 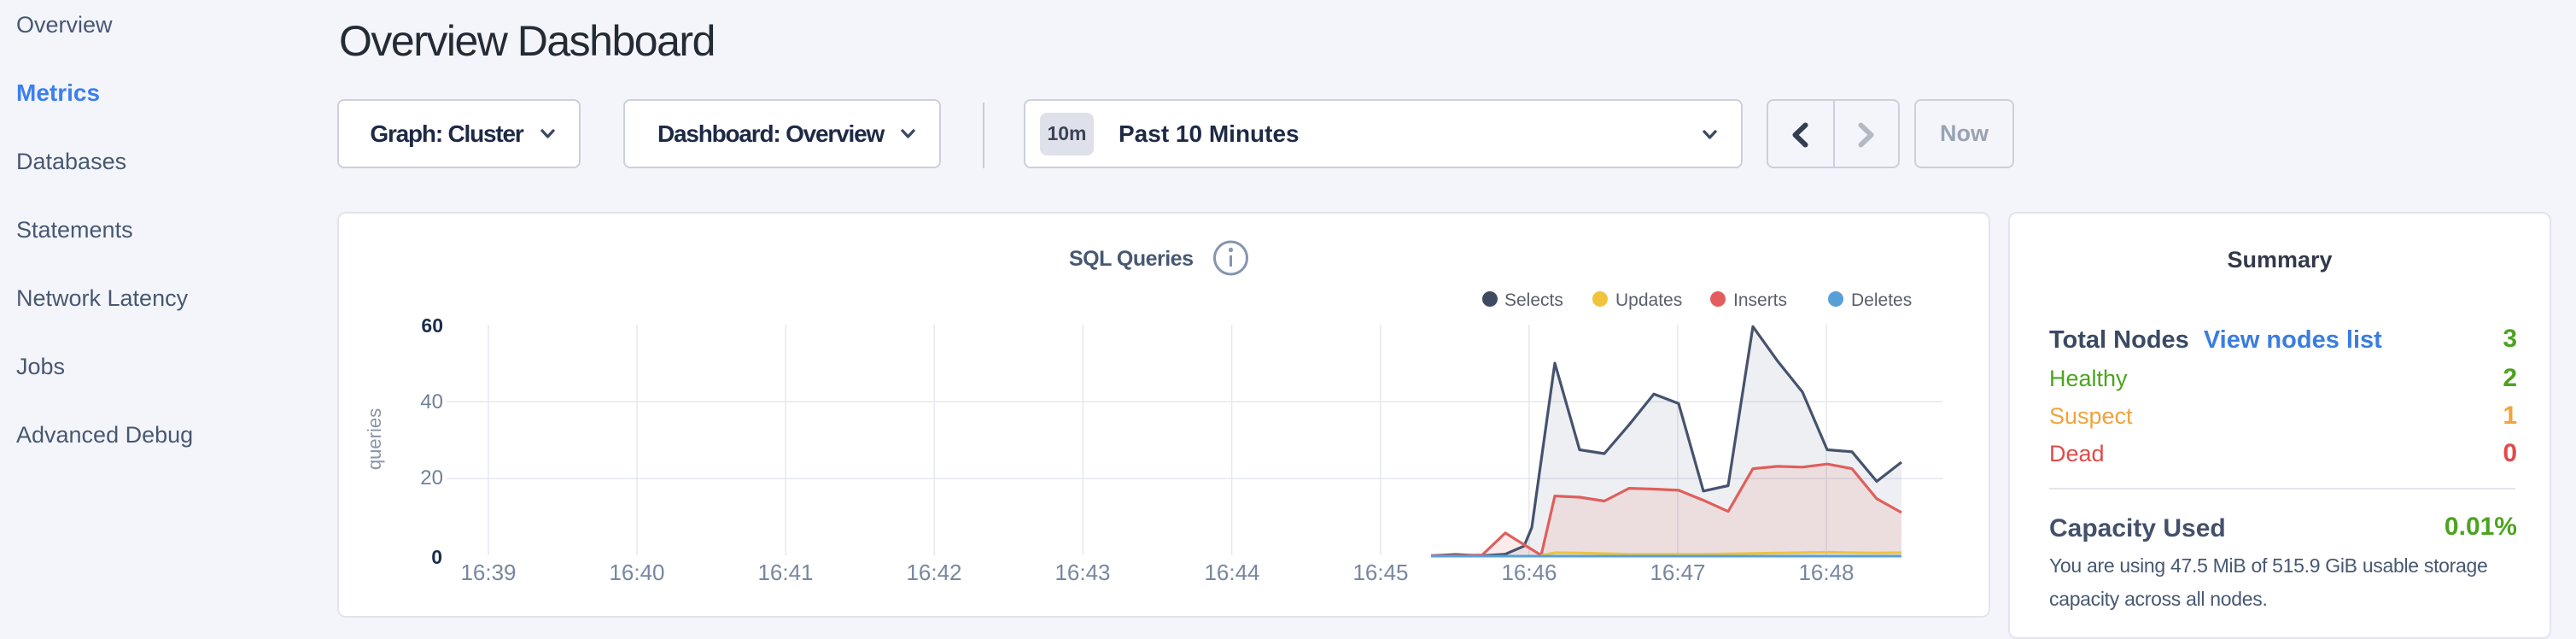 What do you see at coordinates (374, 439) in the screenshot?
I see `svg-text: queries` at bounding box center [374, 439].